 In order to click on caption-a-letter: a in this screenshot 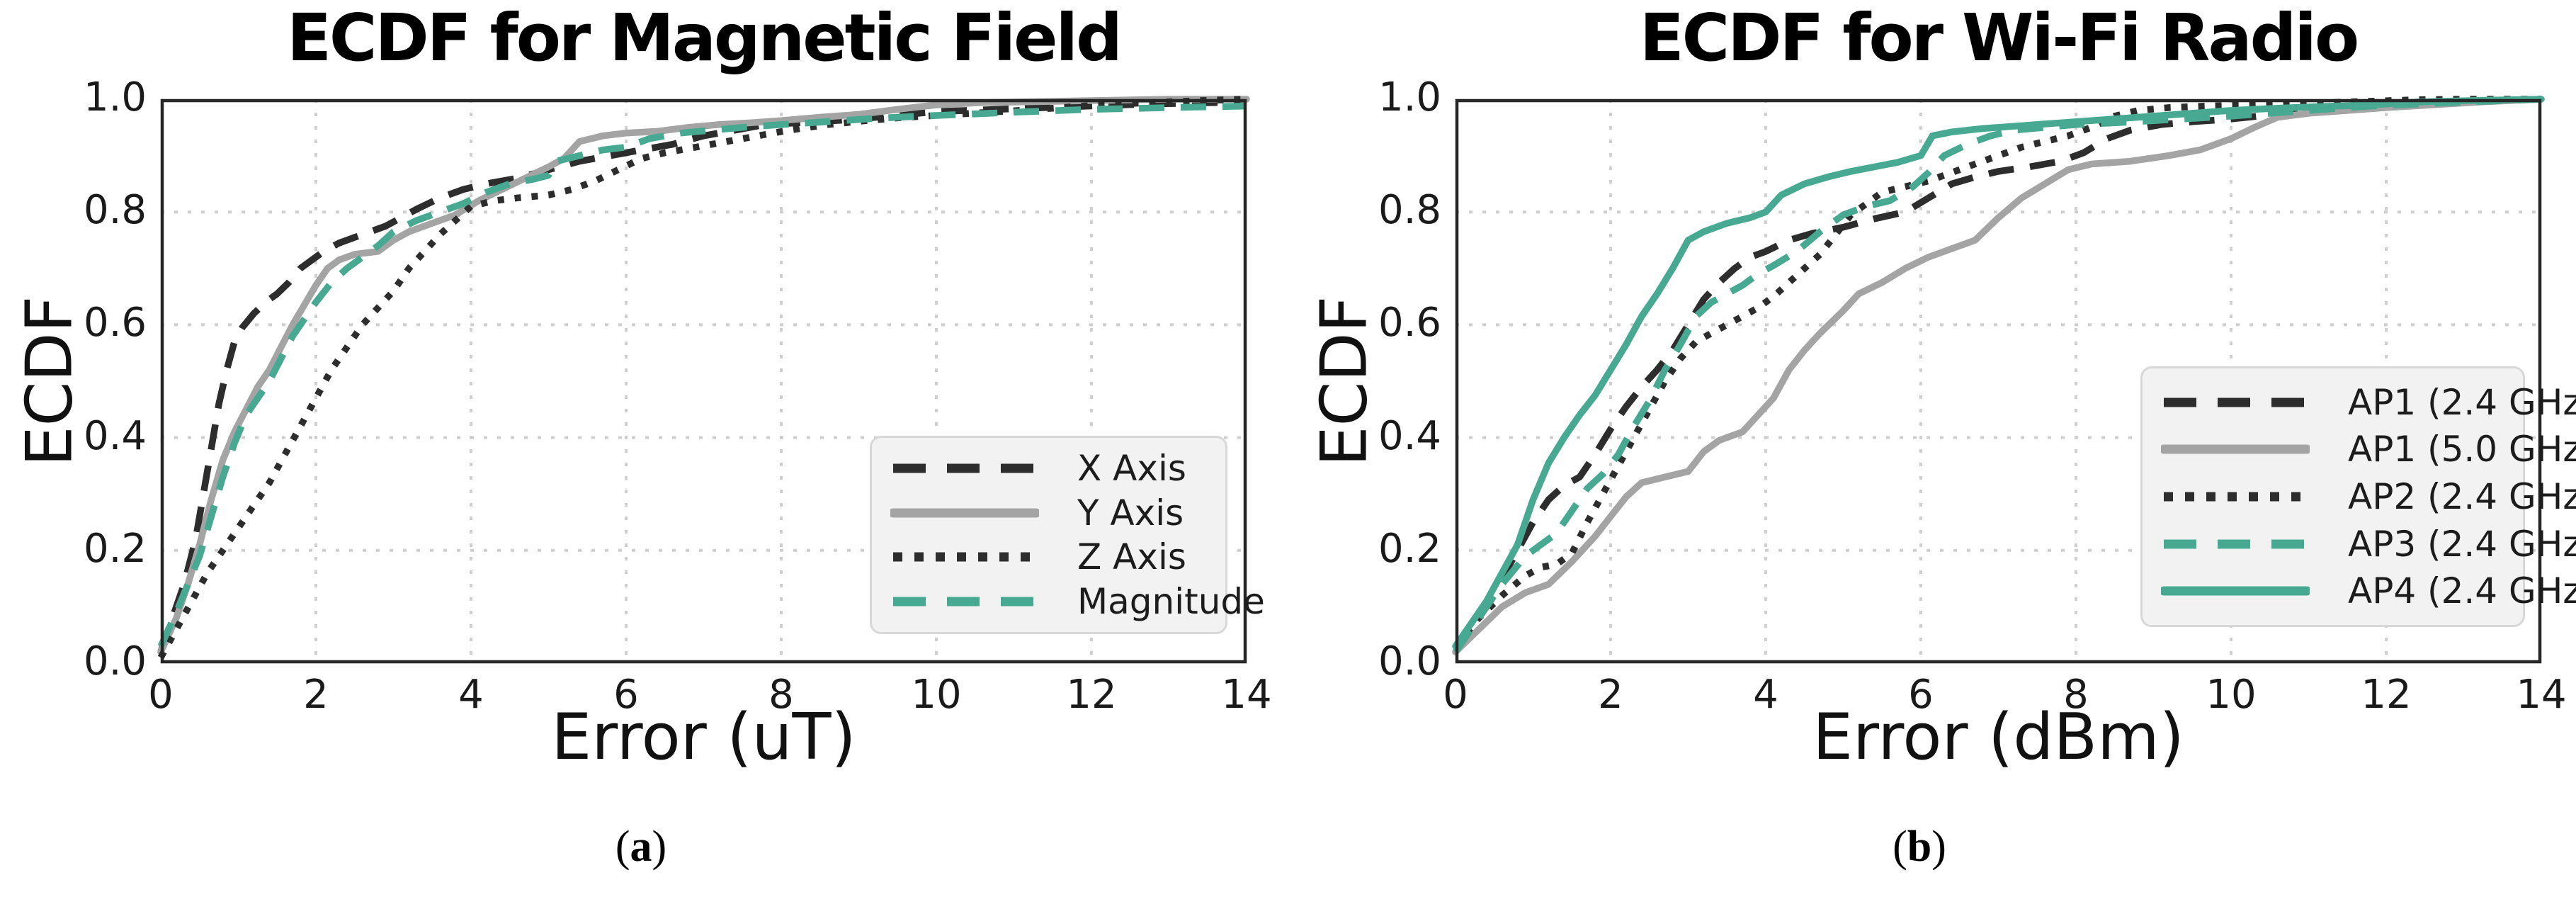, I will do `click(641, 847)`.